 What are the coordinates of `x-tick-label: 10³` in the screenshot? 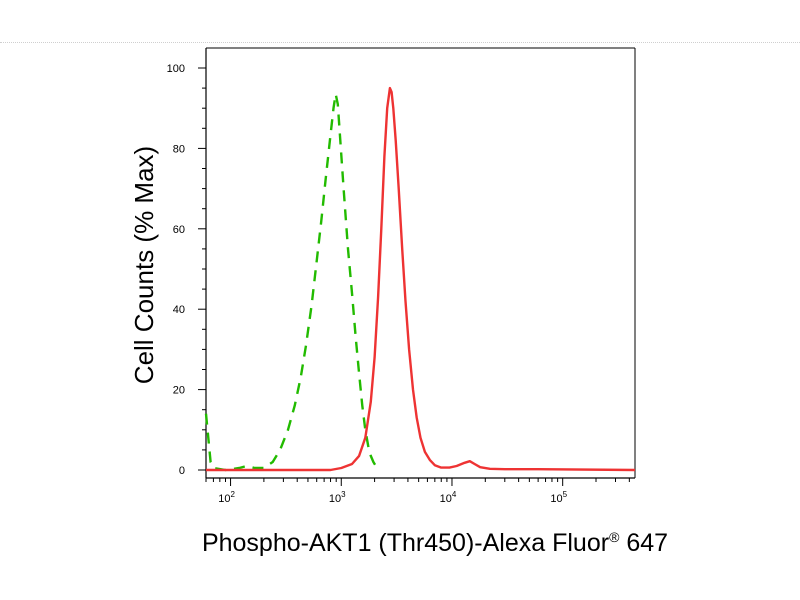 It's located at (337, 497).